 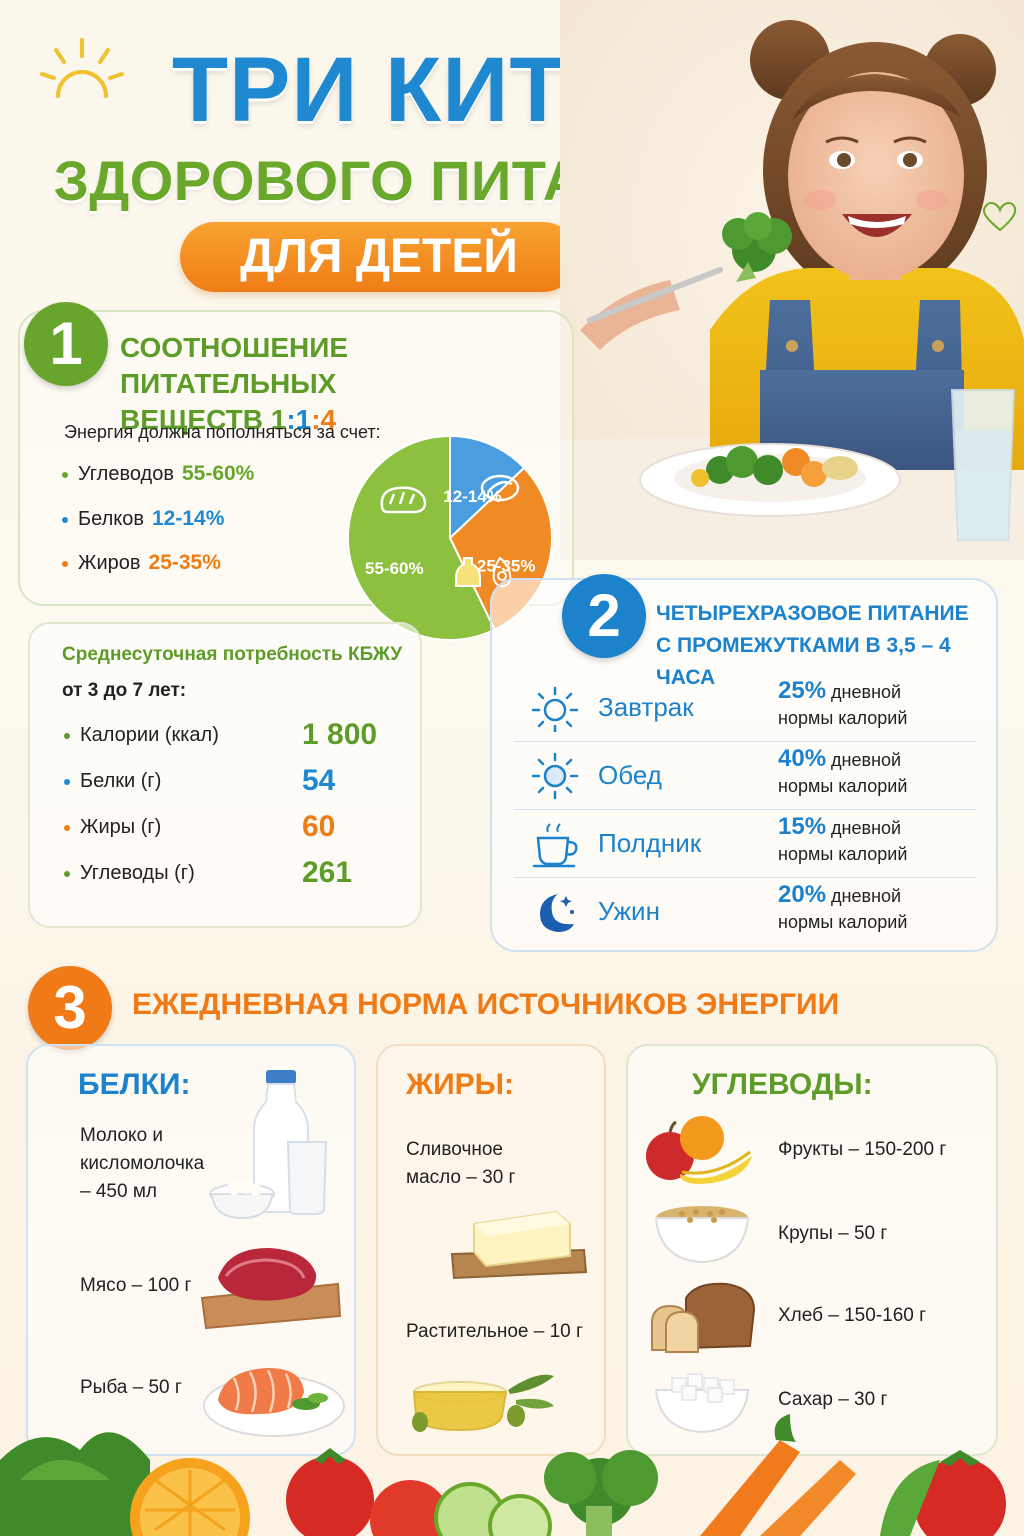 What do you see at coordinates (274, 1402) in the screenshot?
I see `fish-salmon-image` at bounding box center [274, 1402].